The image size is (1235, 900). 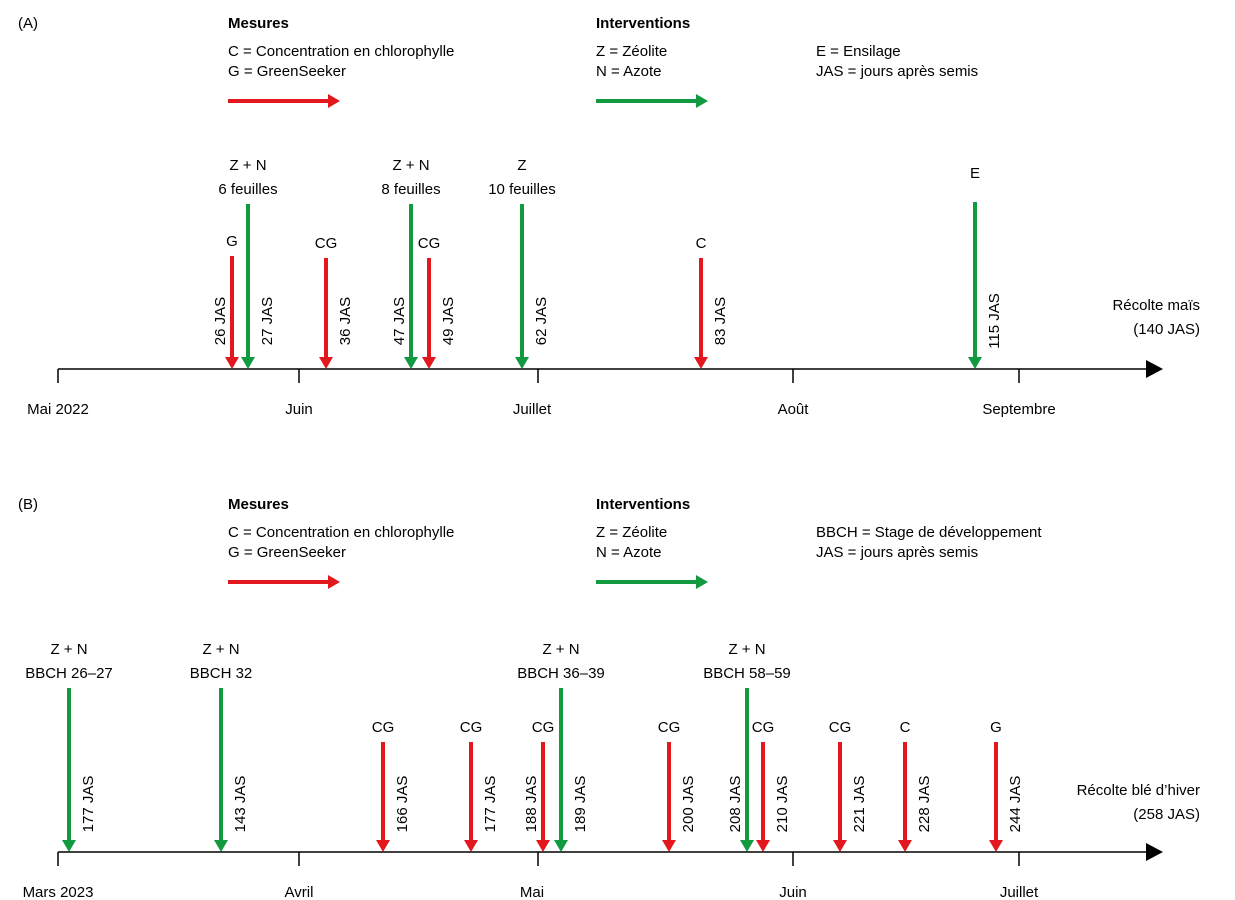 I want to click on month-label: Août, so click(x=794, y=409).